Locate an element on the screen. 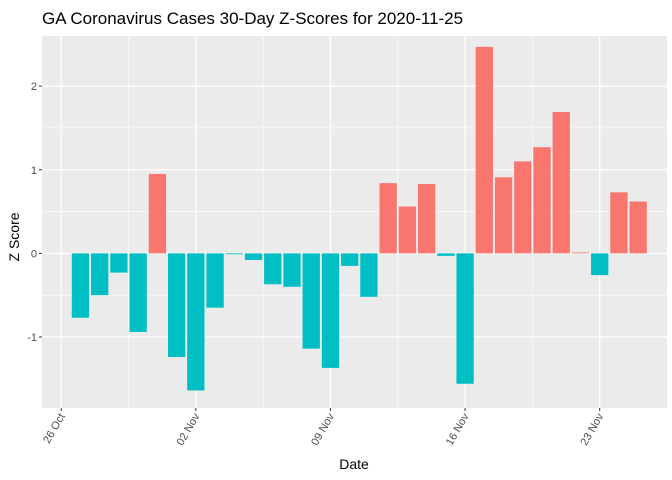 Image resolution: width=672 pixels, height=480 pixels. x-tick-label: 16 Nov is located at coordinates (458, 429).